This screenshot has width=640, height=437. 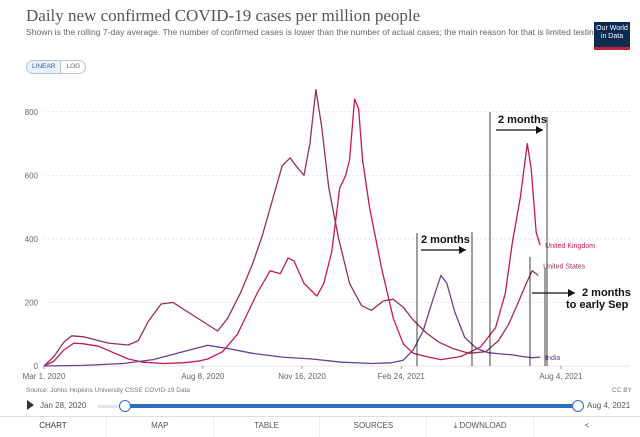 I want to click on tab-sources: SOURCES, so click(x=374, y=427).